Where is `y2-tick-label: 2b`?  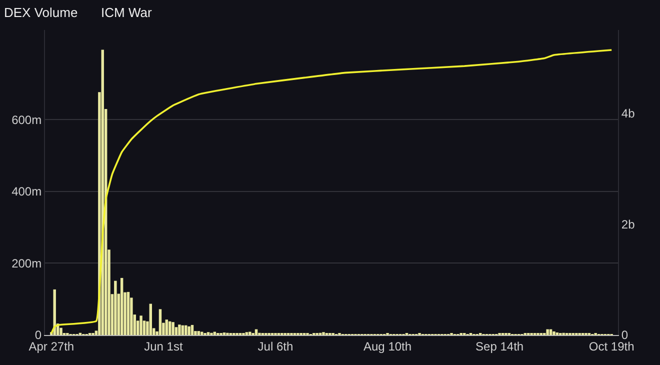
y2-tick-label: 2b is located at coordinates (628, 224).